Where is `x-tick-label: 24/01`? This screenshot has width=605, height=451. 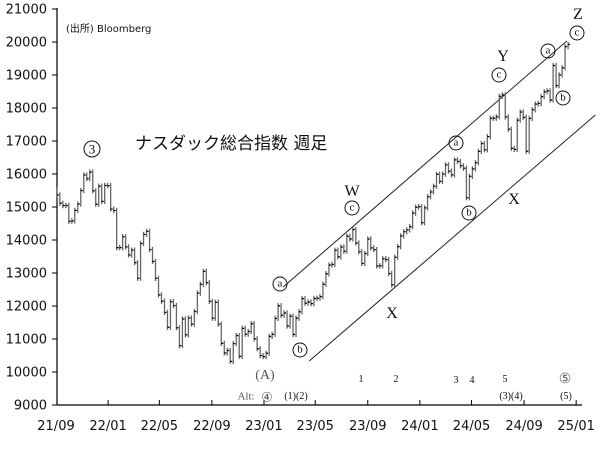 x-tick-label: 24/01 is located at coordinates (419, 426).